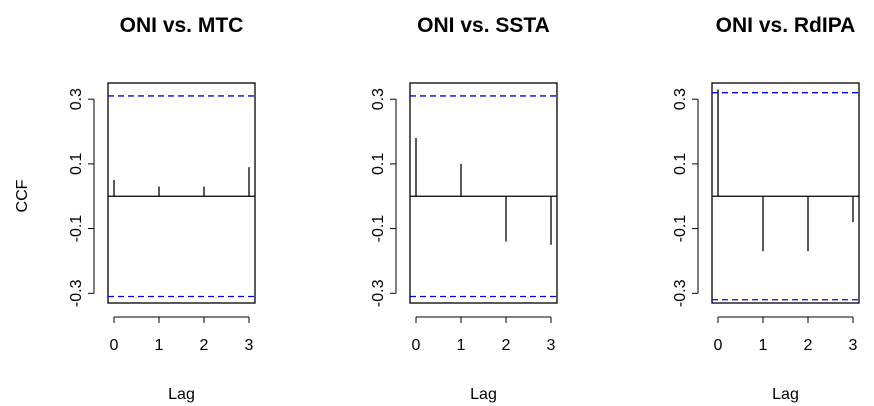  What do you see at coordinates (786, 25) in the screenshot?
I see `chart-title: ONI vs. RdIPA` at bounding box center [786, 25].